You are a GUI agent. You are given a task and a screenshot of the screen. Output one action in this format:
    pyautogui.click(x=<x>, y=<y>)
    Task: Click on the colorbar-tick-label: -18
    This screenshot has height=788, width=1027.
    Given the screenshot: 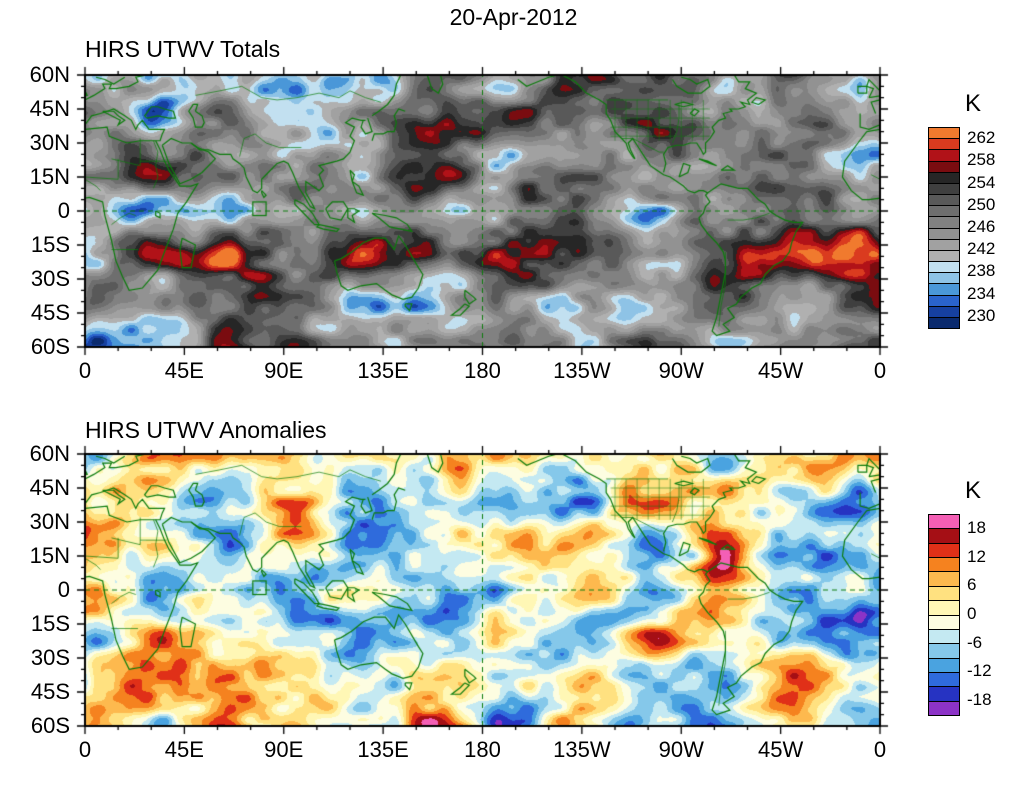 What is the action you would take?
    pyautogui.click(x=979, y=699)
    